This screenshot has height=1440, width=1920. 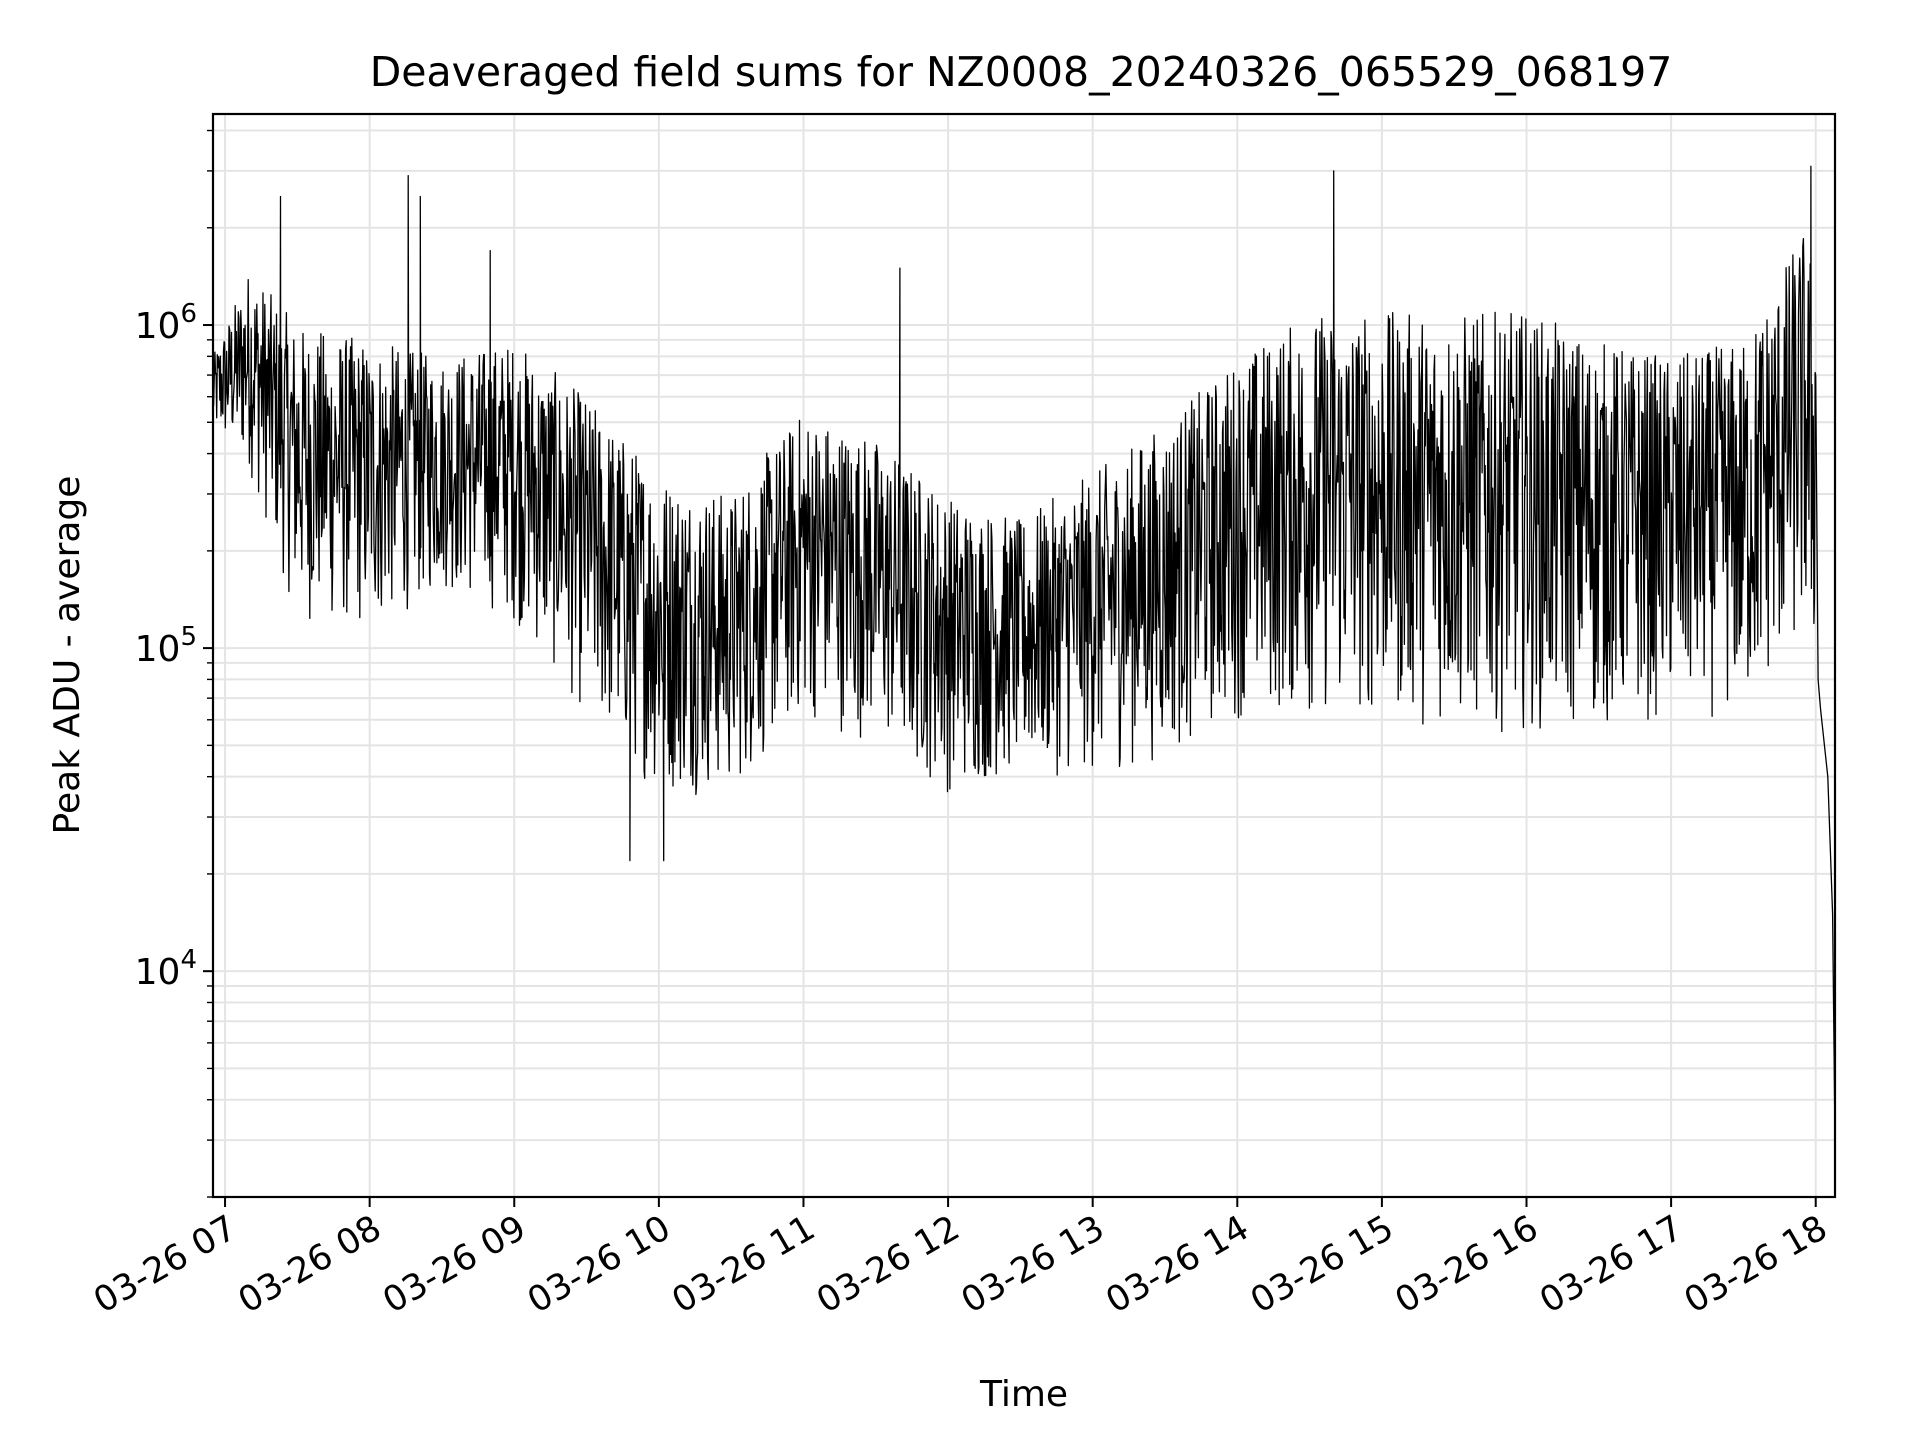 What do you see at coordinates (1023, 1394) in the screenshot?
I see `x-axis-label: Time` at bounding box center [1023, 1394].